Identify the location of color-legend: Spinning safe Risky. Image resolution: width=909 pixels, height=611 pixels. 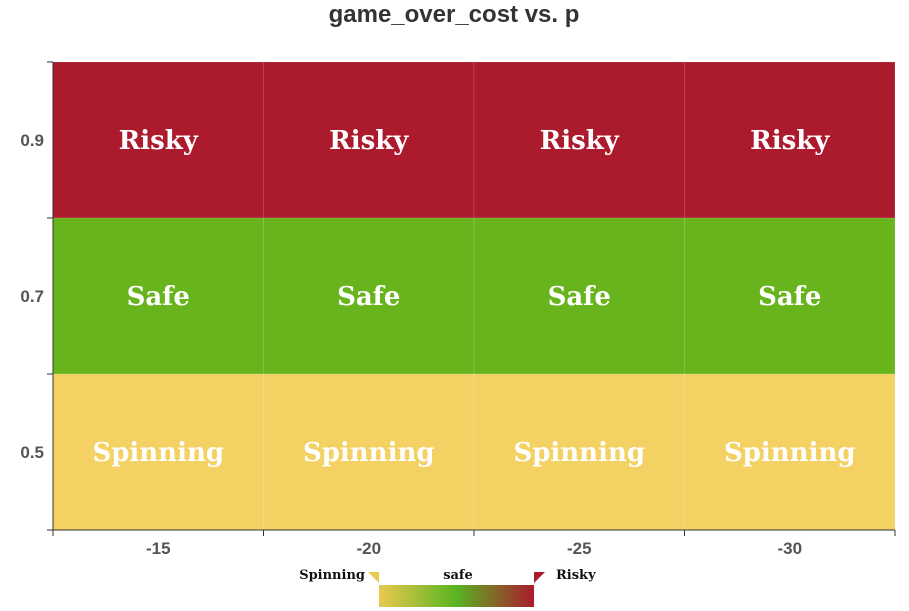
(447, 587).